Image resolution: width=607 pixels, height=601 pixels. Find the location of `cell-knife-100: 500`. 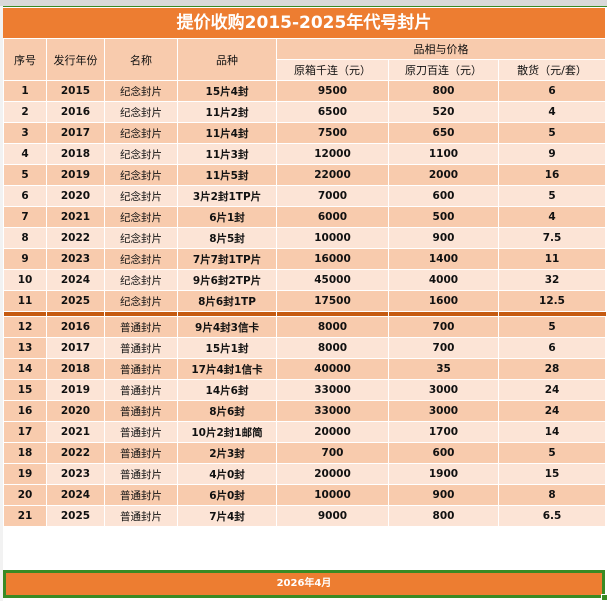

cell-knife-100: 500 is located at coordinates (443, 217).